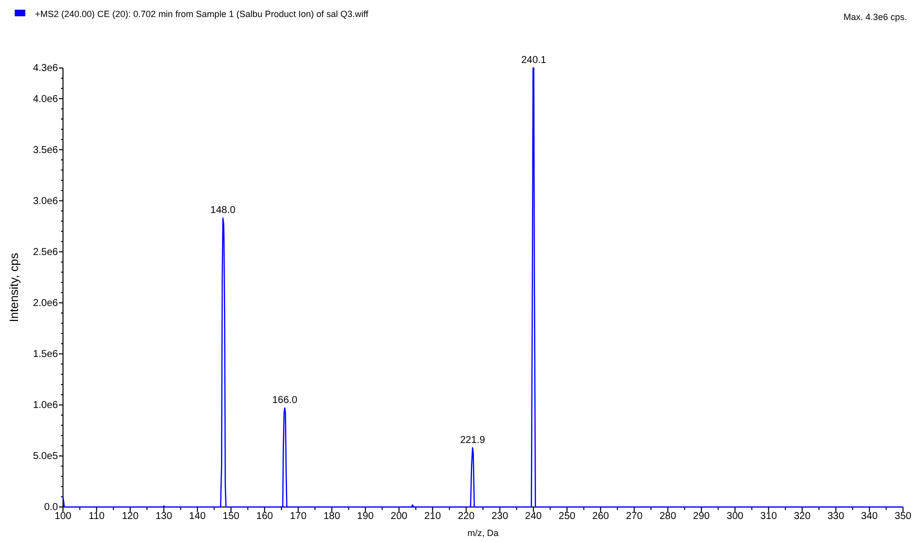  I want to click on annotation: 240.1, so click(534, 60).